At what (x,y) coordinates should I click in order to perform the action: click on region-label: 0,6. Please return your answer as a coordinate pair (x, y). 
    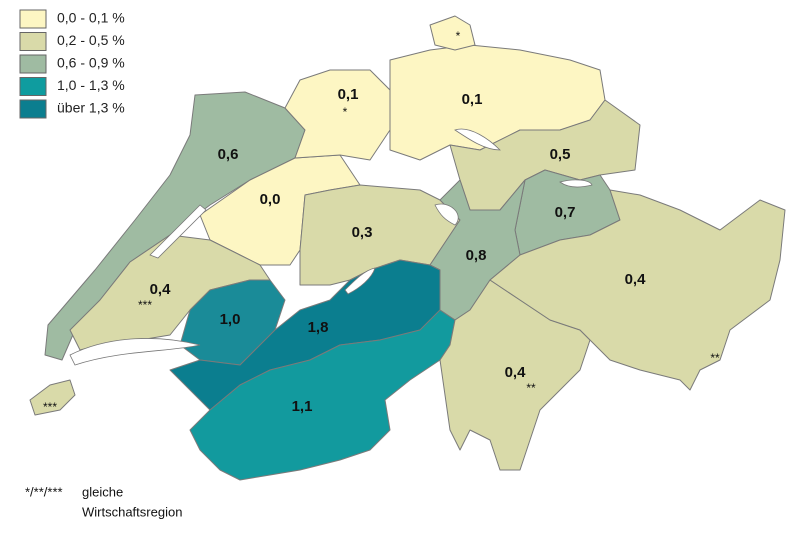
    Looking at the image, I should click on (228, 154).